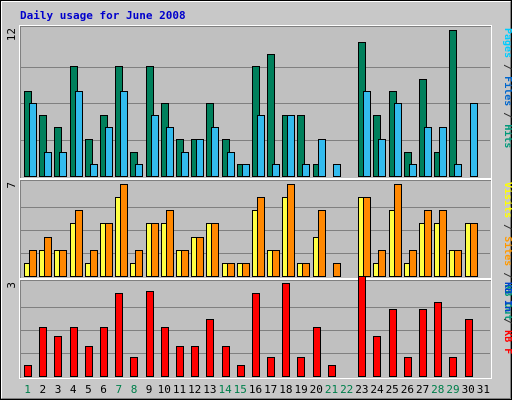 The image size is (512, 400). Describe the element at coordinates (361, 389) in the screenshot. I see `day-label-23: 23` at that location.